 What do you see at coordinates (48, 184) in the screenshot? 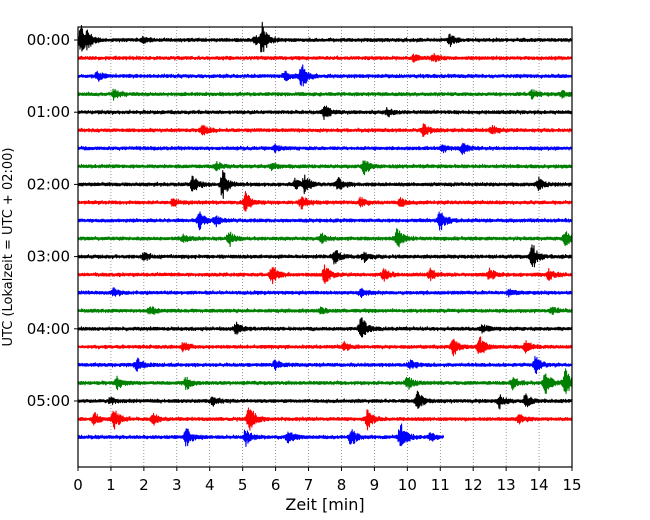
I see `y-tick-label: 02:00` at bounding box center [48, 184].